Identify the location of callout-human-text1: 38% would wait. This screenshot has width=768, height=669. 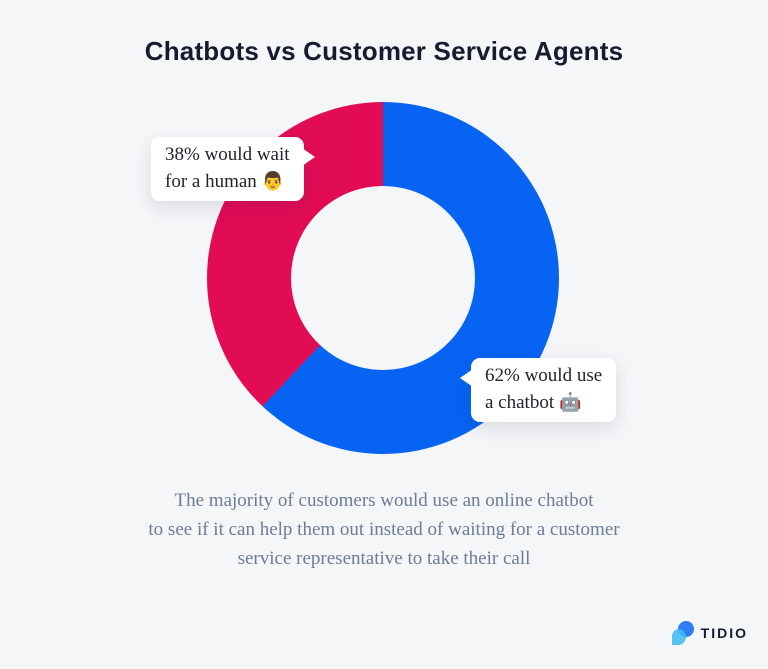
(227, 154).